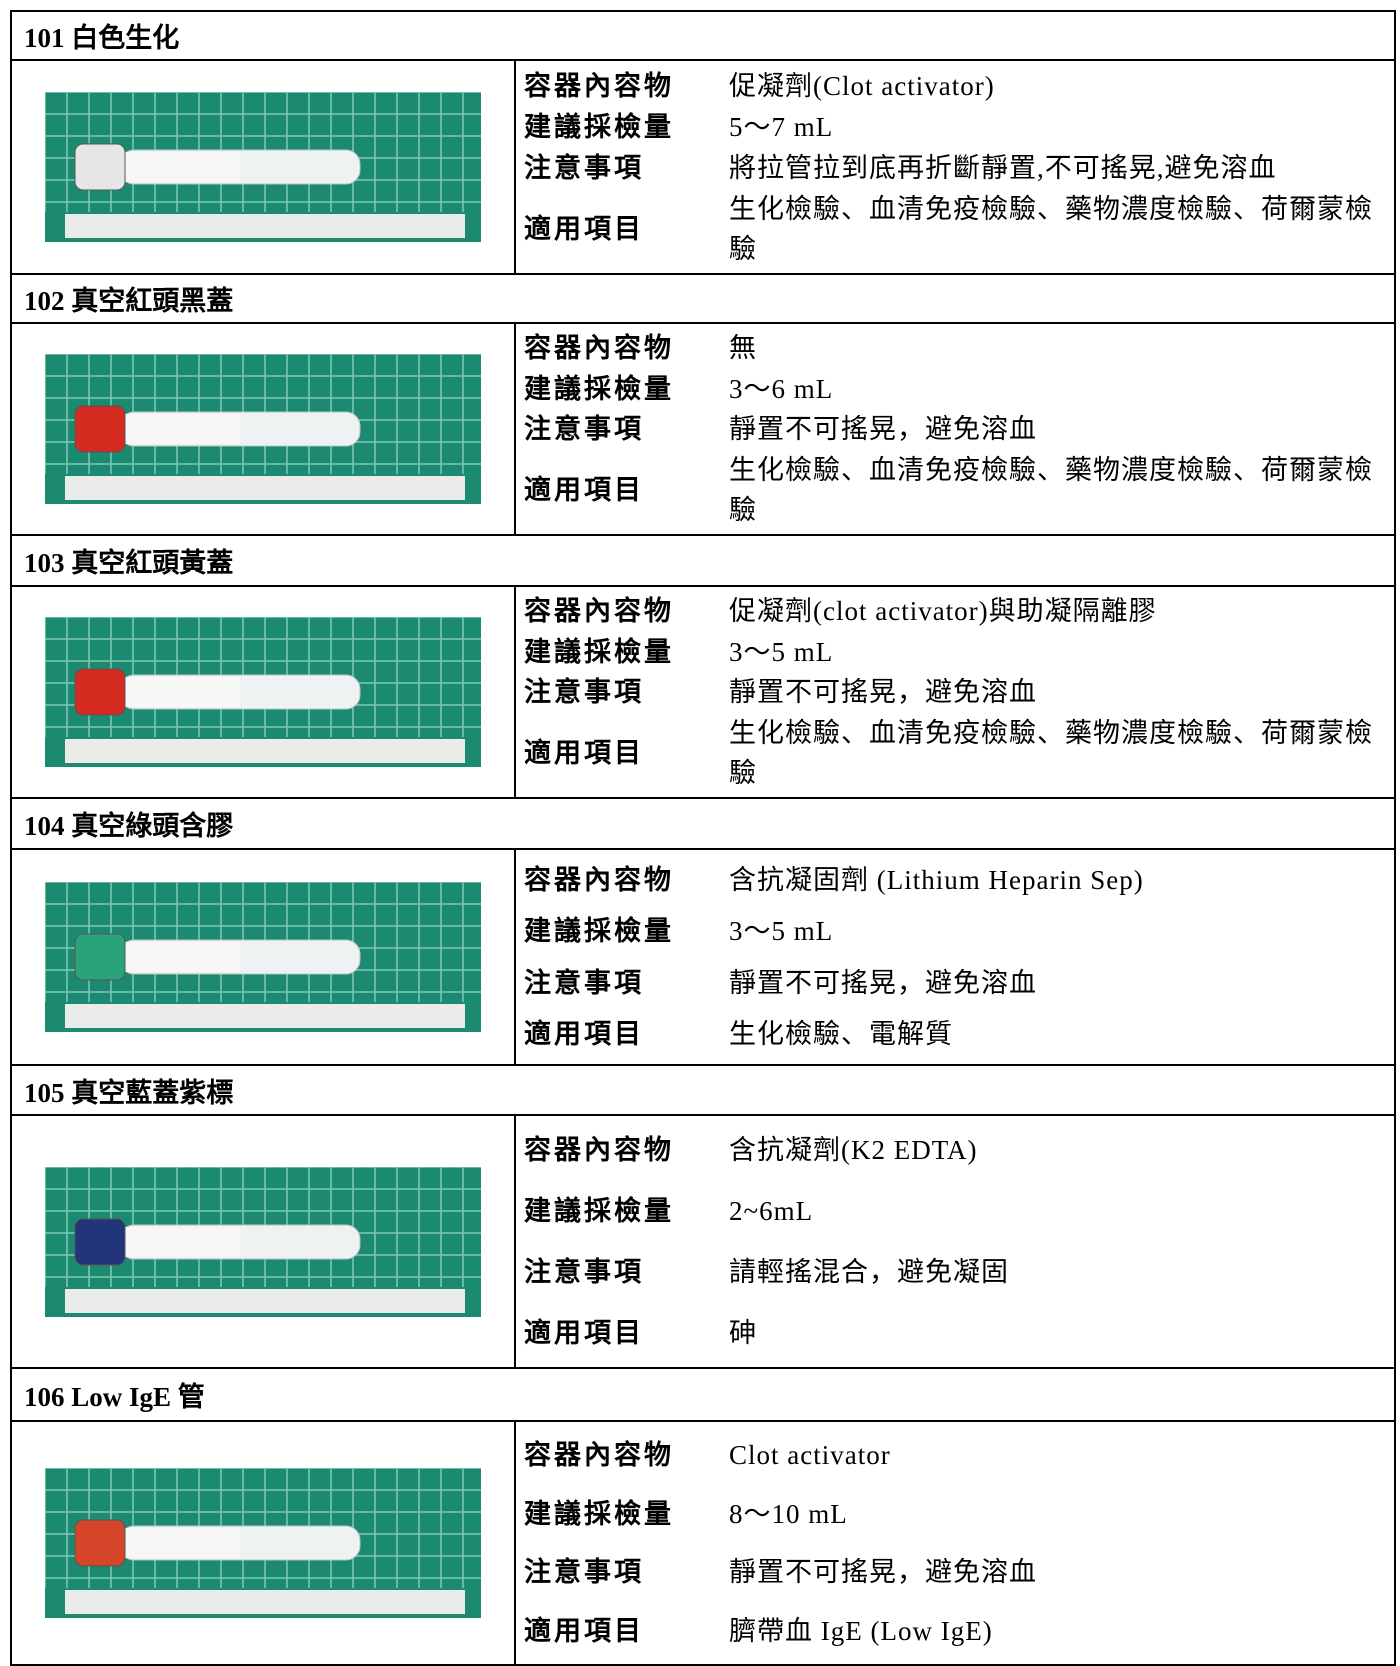  Describe the element at coordinates (853, 1150) in the screenshot. I see `info-value: 含抗凝劑(K2 EDTA)` at that location.